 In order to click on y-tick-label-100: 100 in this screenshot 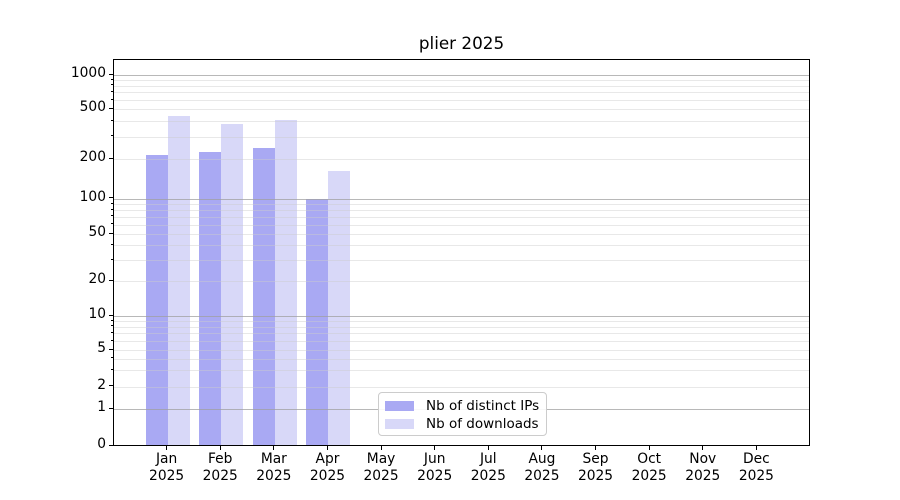, I will do `click(92, 196)`.